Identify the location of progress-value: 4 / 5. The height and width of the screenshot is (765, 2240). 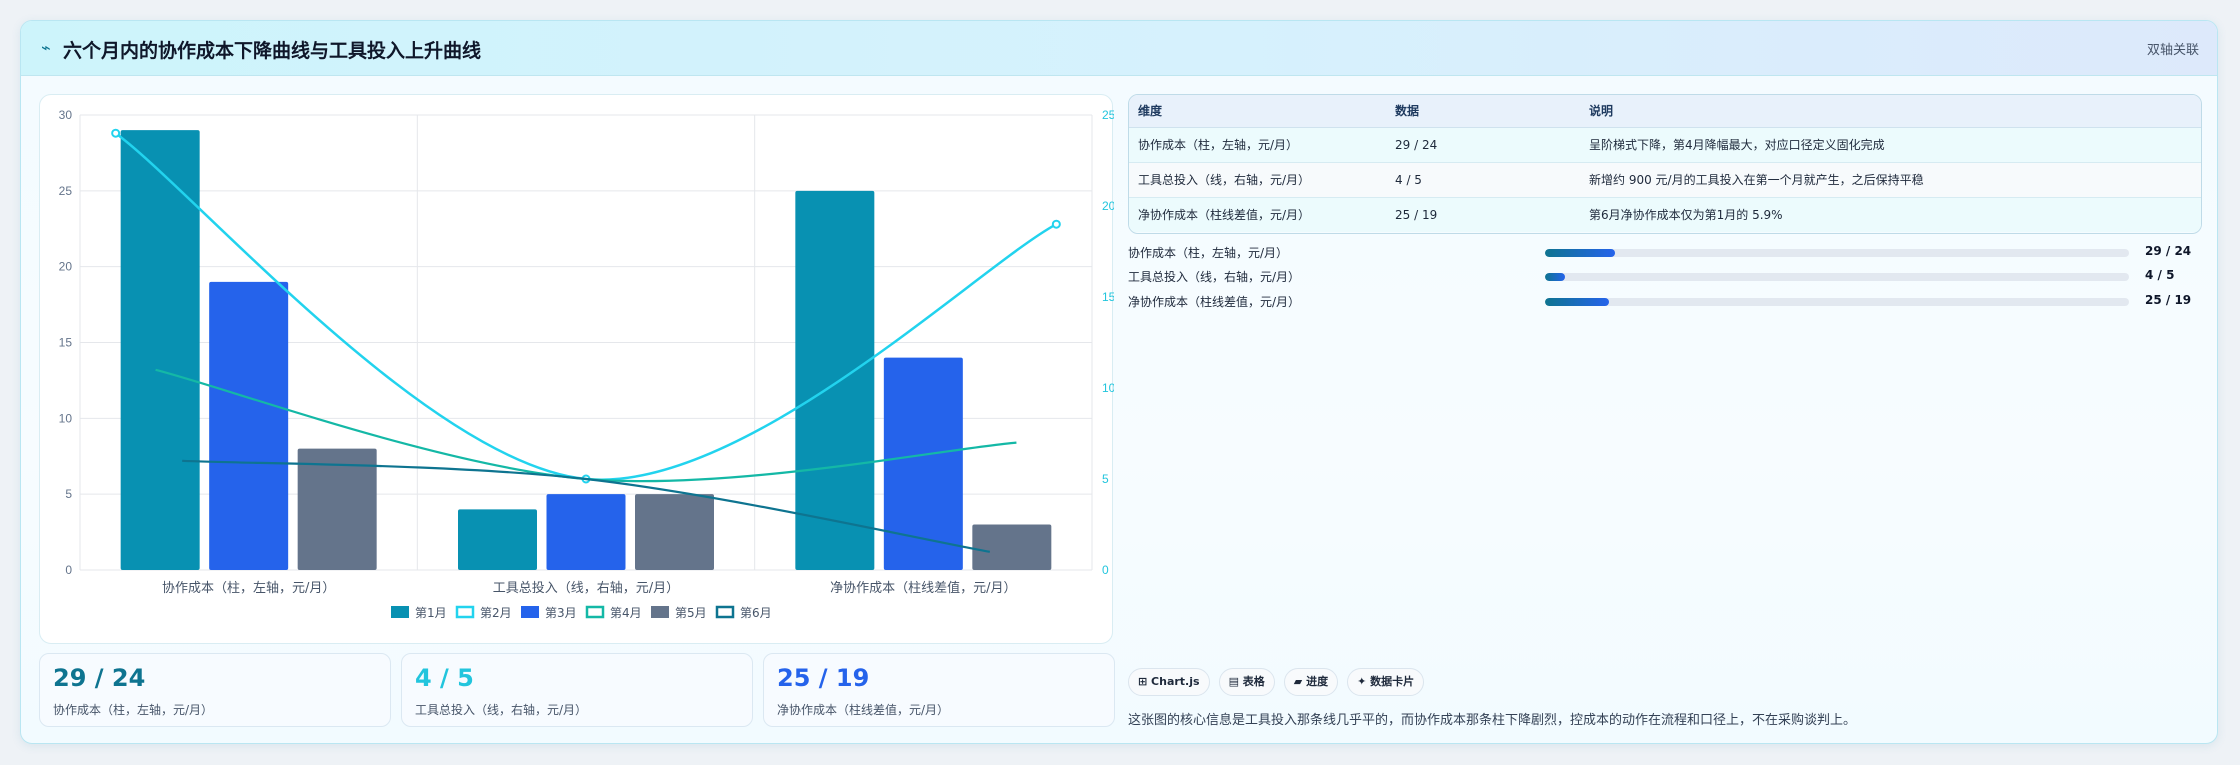
(2160, 275).